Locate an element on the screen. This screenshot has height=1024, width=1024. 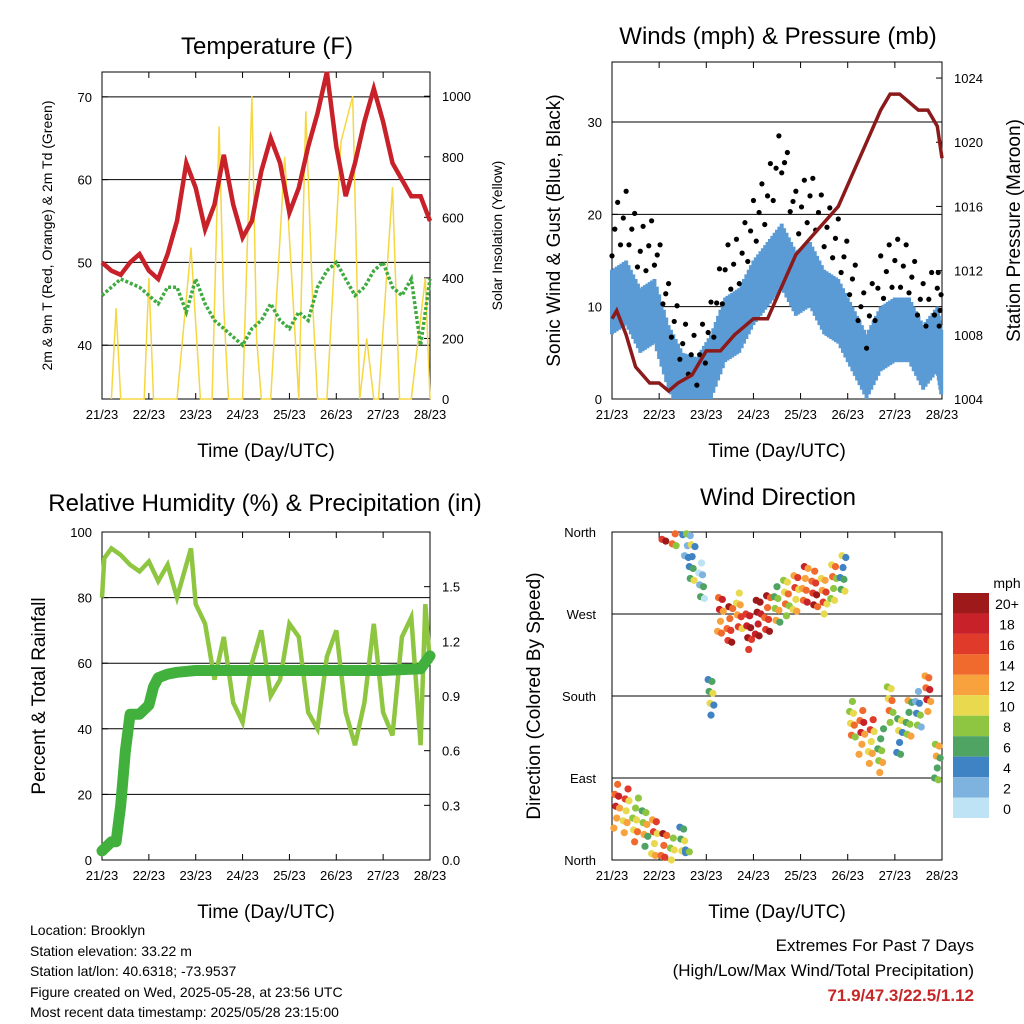
direction-xtick-label: 27/23 is located at coordinates (895, 875).